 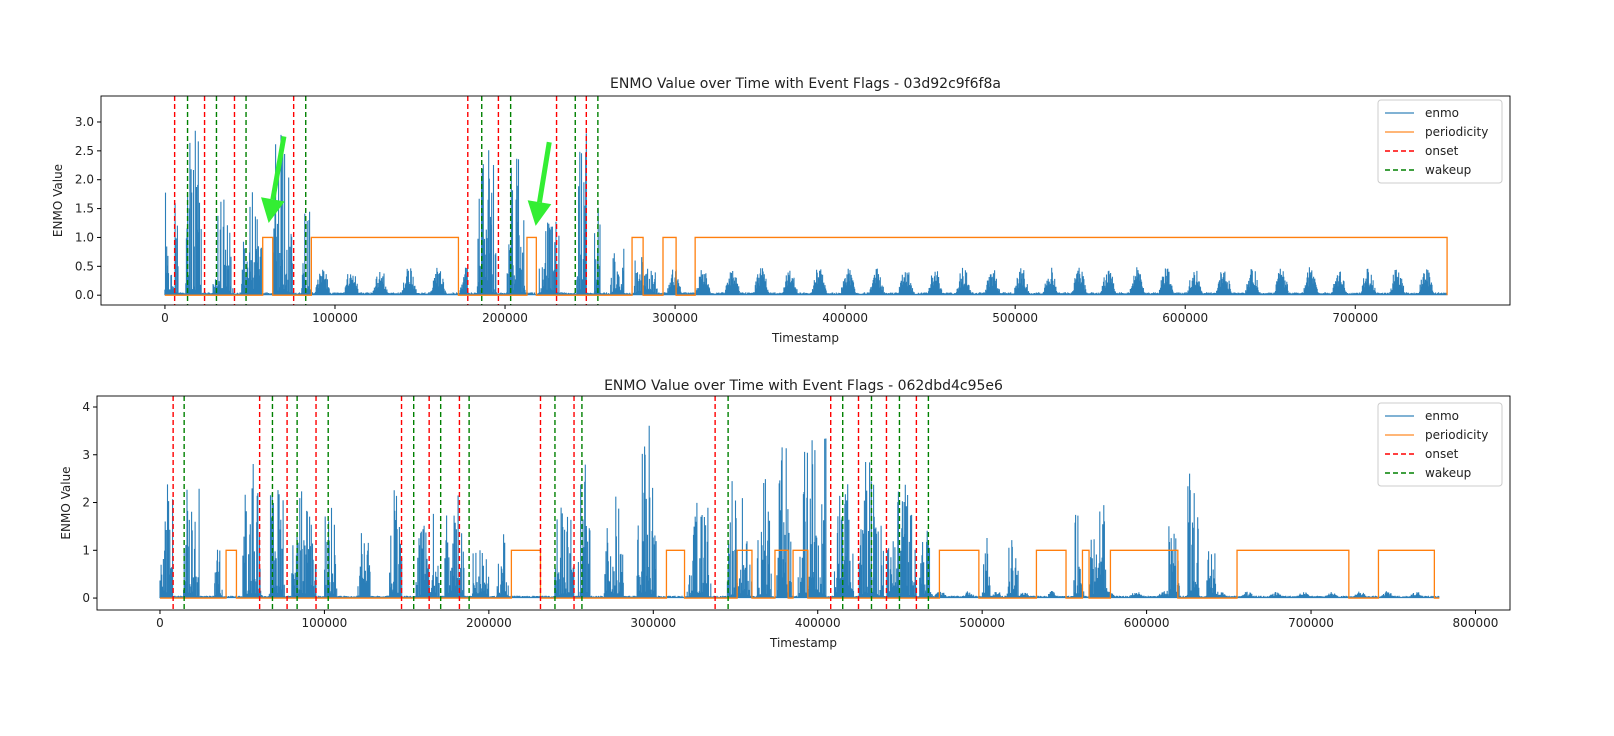 I want to click on y-tick-label: 3, so click(x=86, y=455).